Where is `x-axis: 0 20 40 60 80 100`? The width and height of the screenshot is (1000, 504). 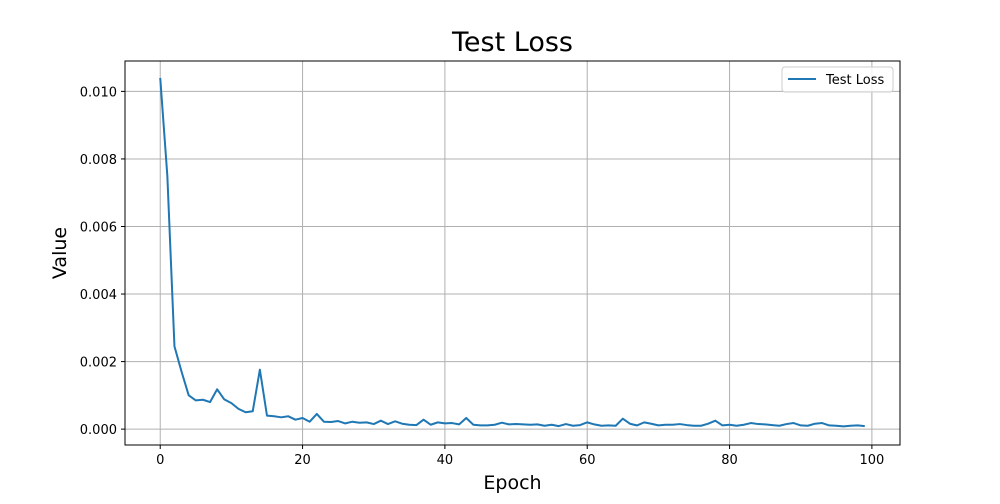
x-axis: 0 20 40 60 80 100 is located at coordinates (520, 456).